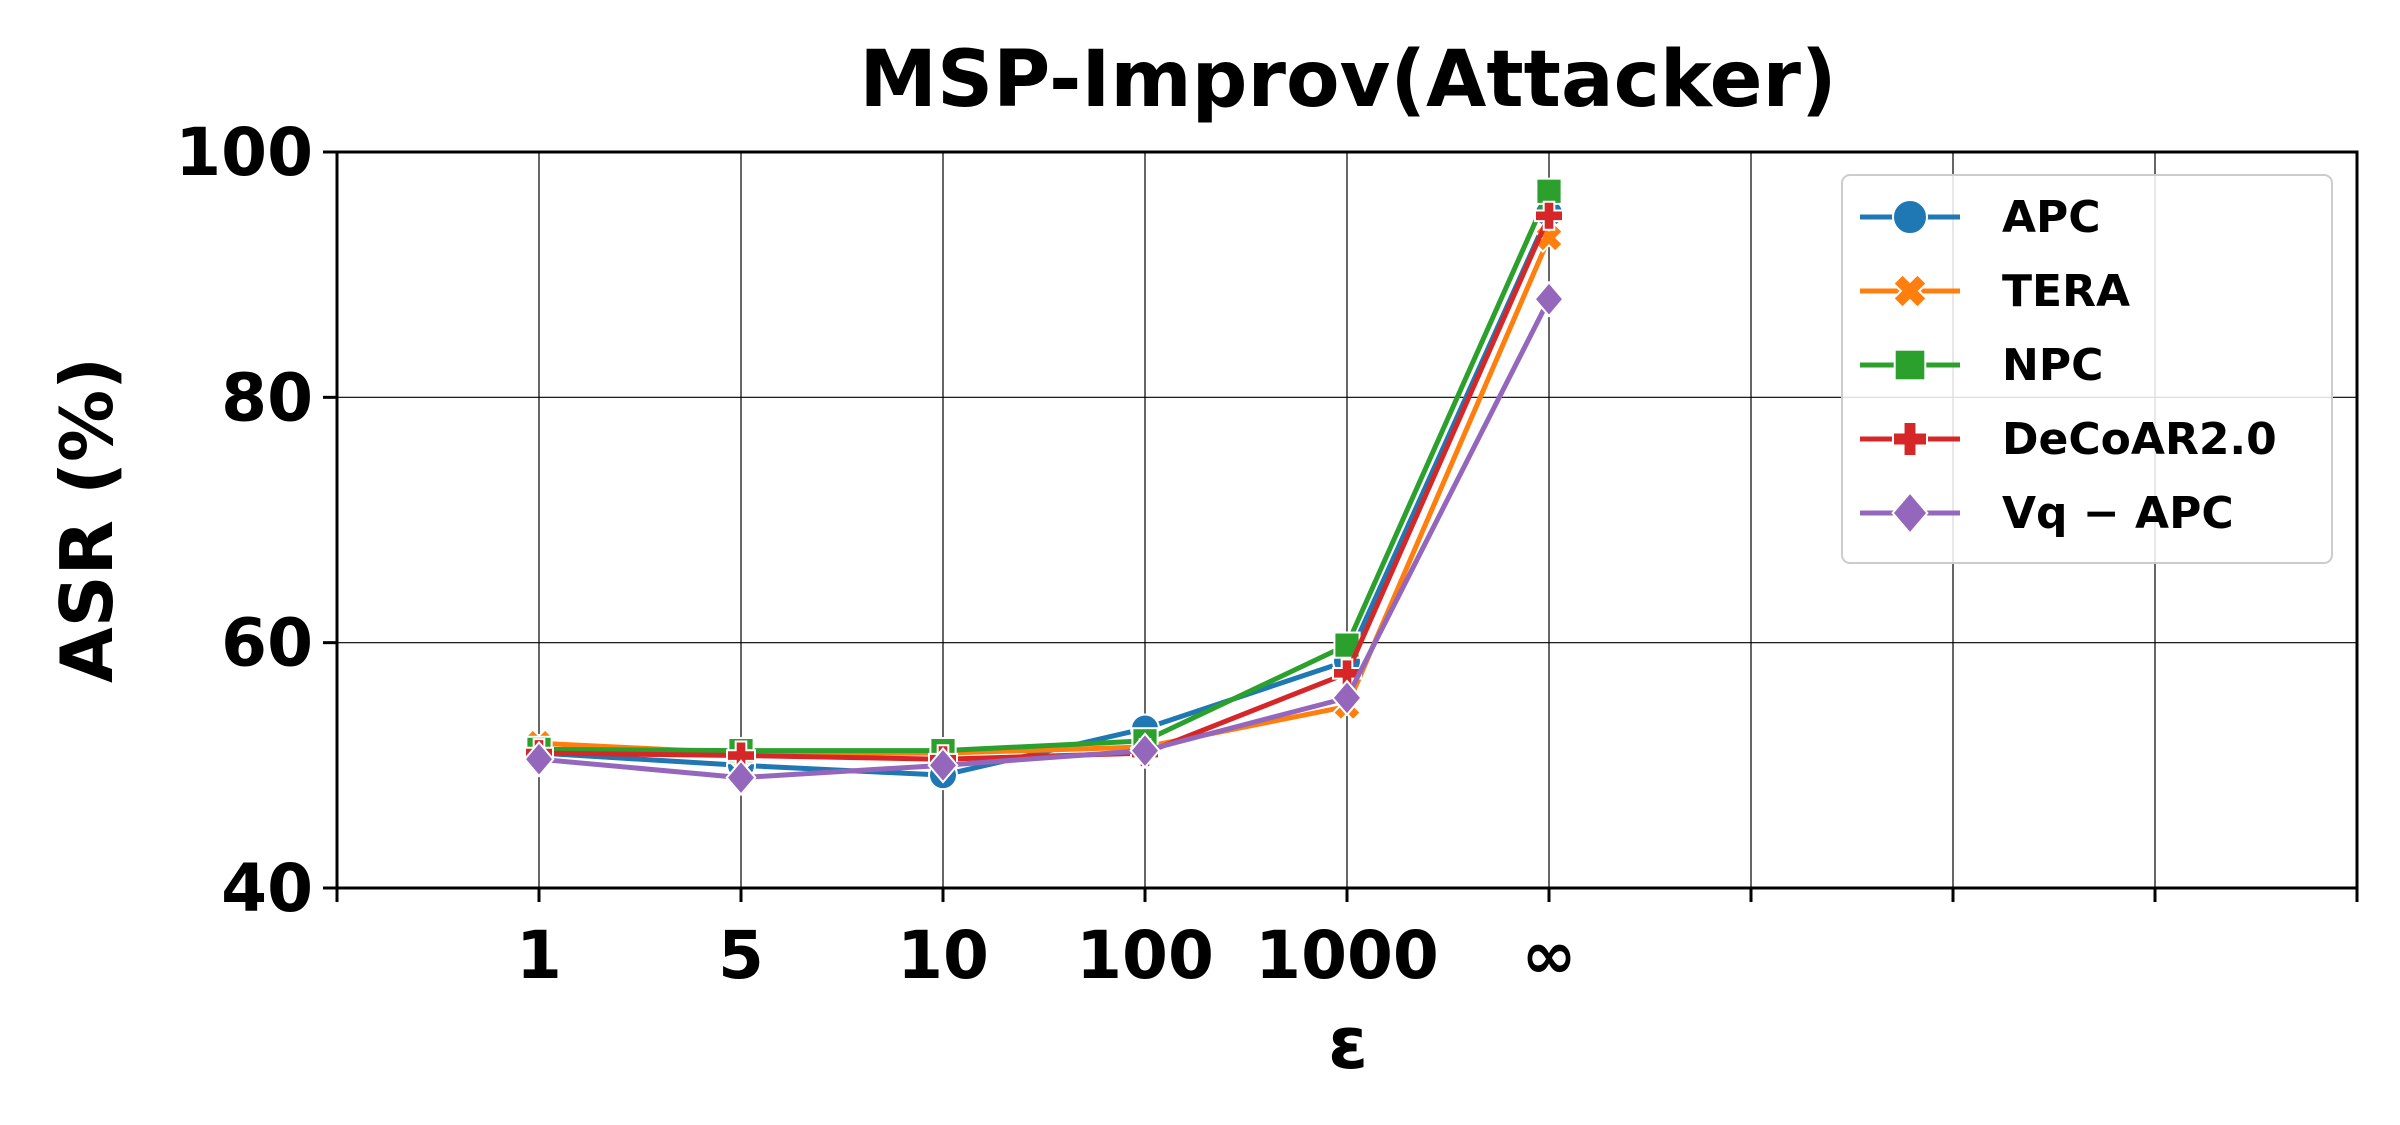  Describe the element at coordinates (539, 955) in the screenshot. I see `x-tick-label: 1` at that location.